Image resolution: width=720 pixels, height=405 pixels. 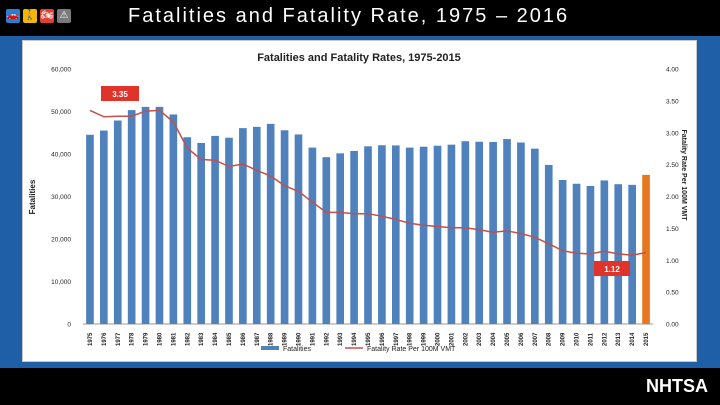 I want to click on annotation-label-end: 1.12, so click(x=612, y=269).